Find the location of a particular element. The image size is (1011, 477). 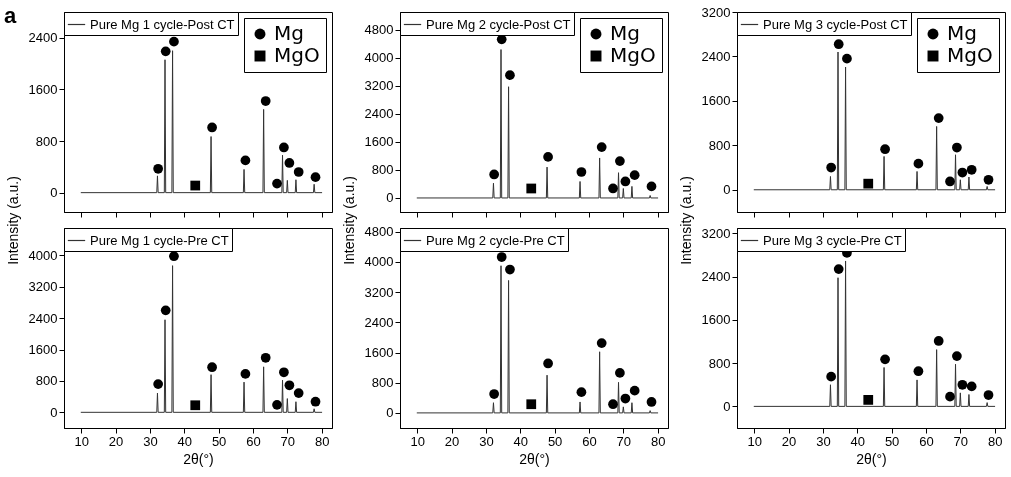

legend-label: Pure Mg 1 cycle-Post CT is located at coordinates (162, 24).